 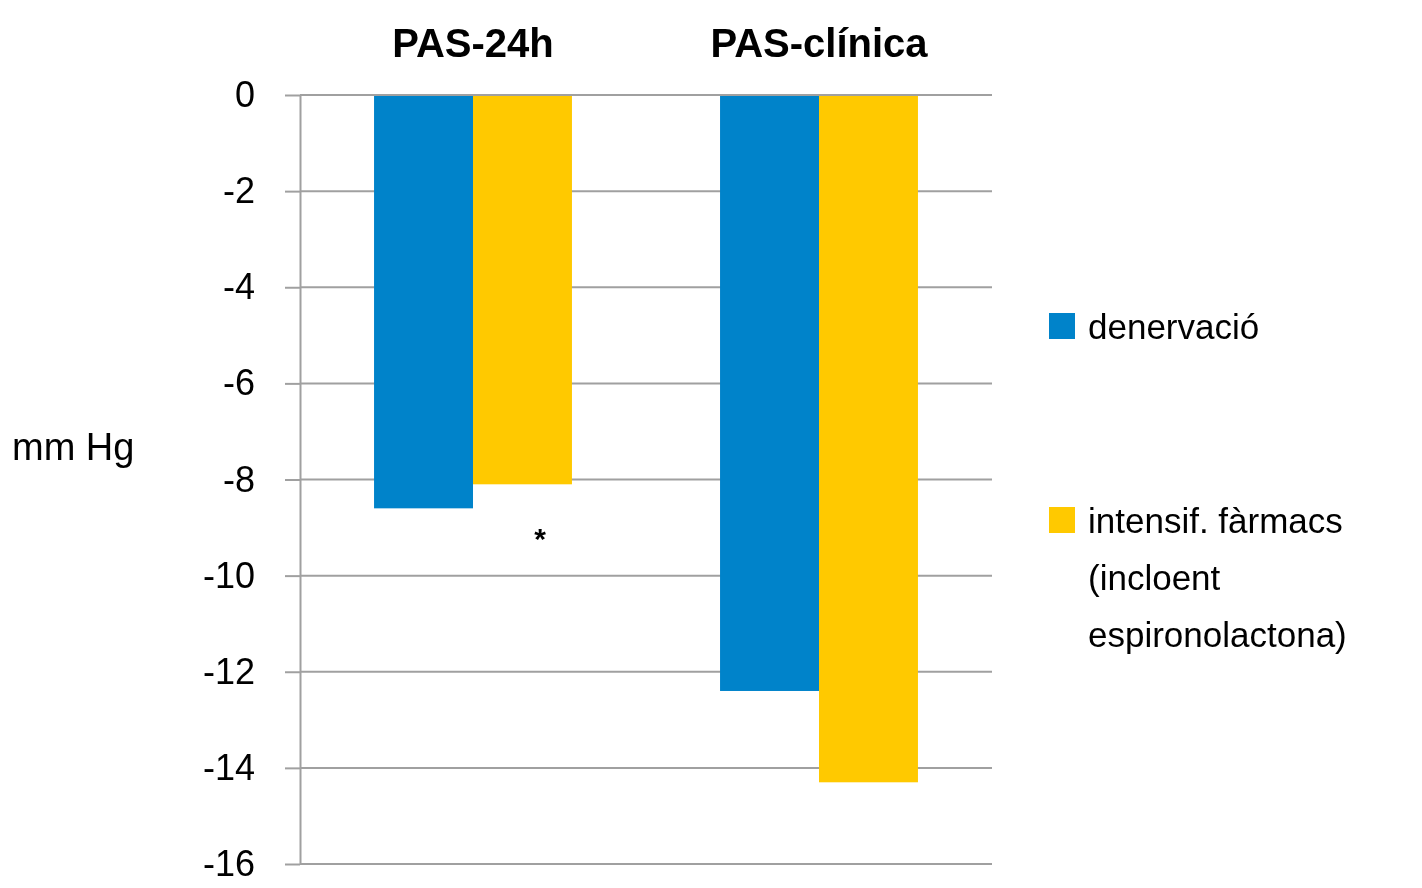 What do you see at coordinates (238, 287) in the screenshot?
I see `y-tick-label: -4` at bounding box center [238, 287].